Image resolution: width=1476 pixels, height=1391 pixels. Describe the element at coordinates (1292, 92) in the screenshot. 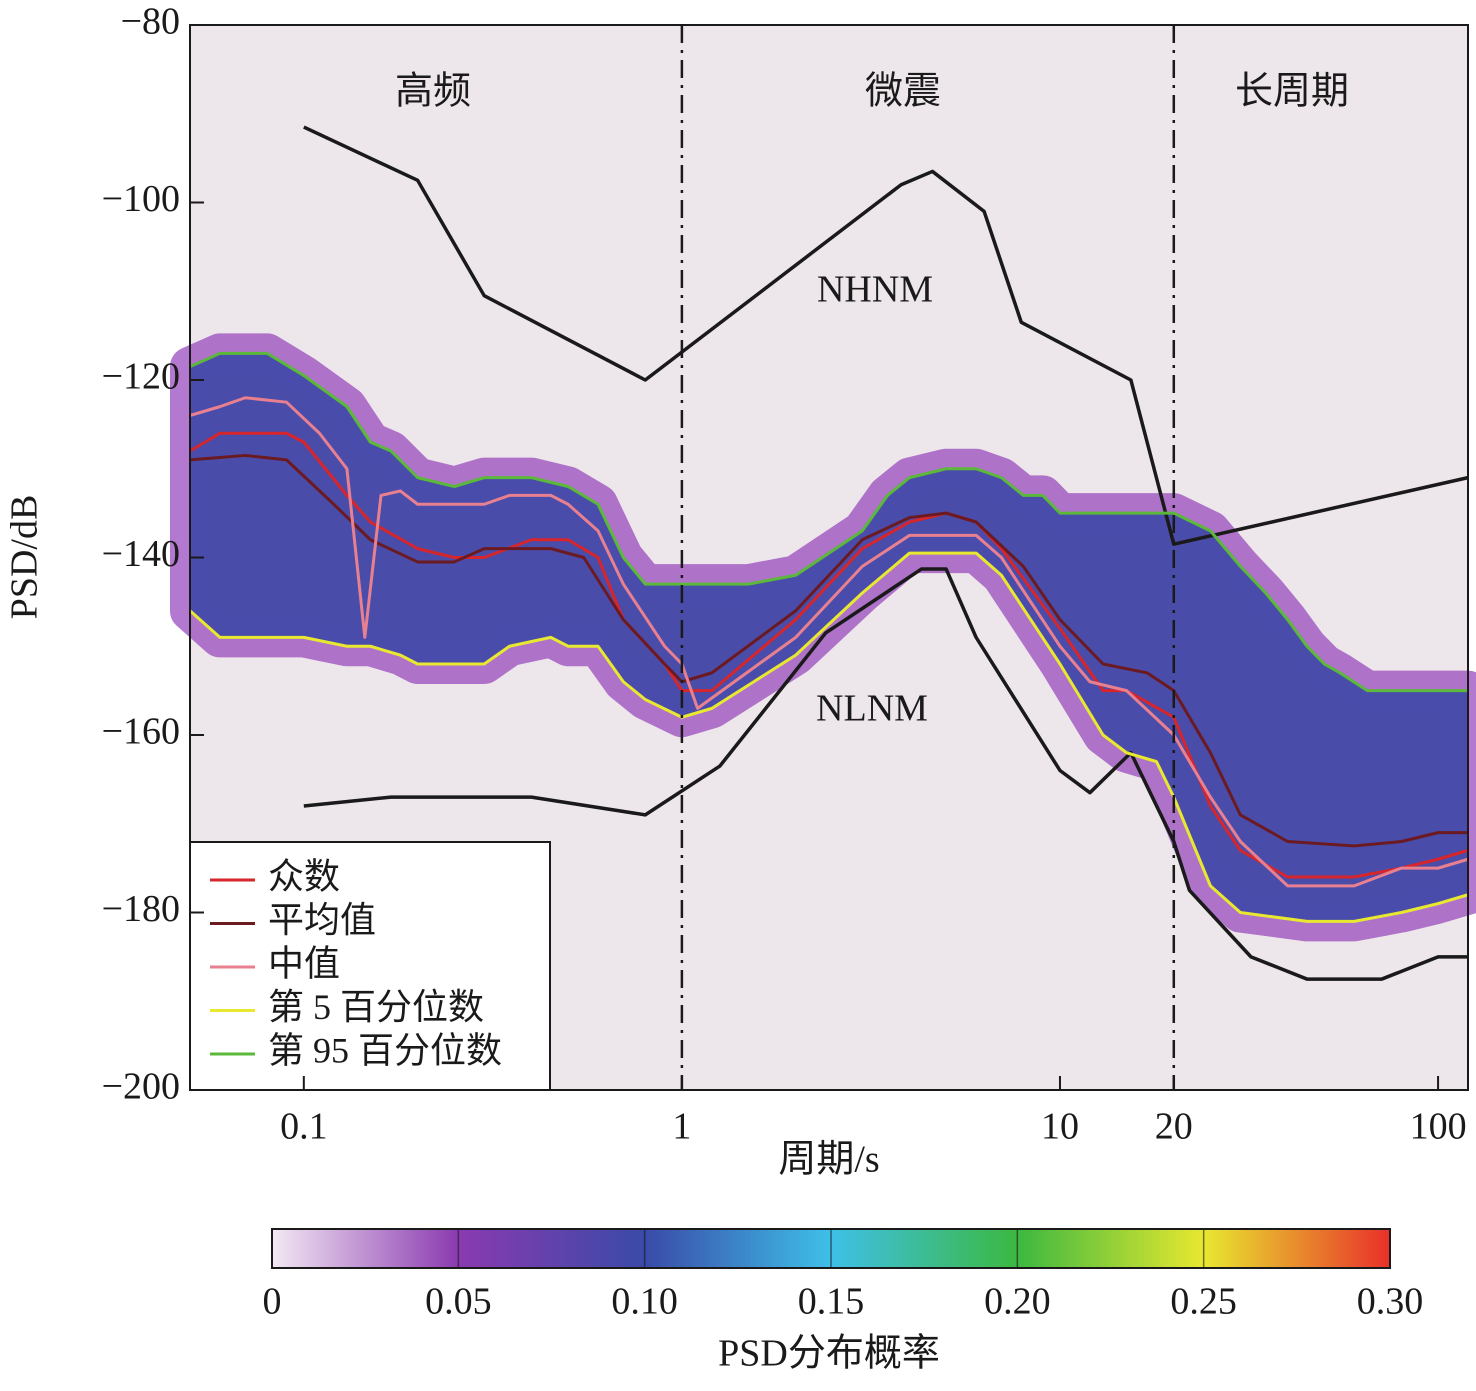

I see `region-label: 长周期` at that location.